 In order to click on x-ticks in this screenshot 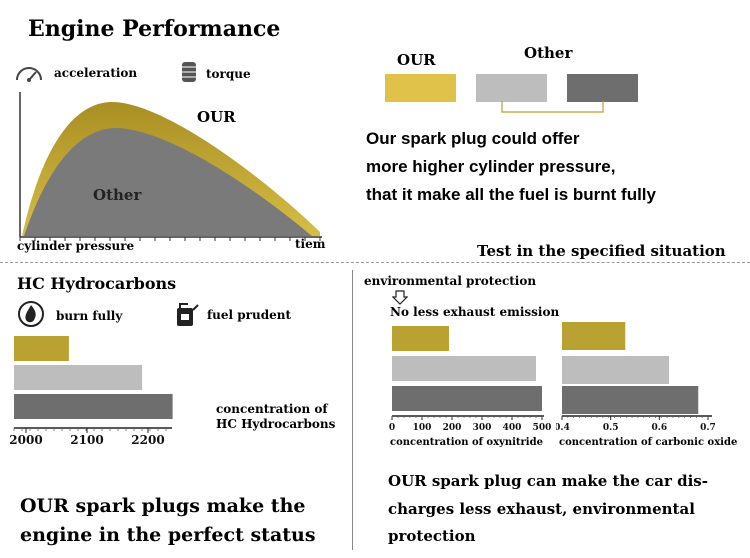, I will do `click(170, 239)`.